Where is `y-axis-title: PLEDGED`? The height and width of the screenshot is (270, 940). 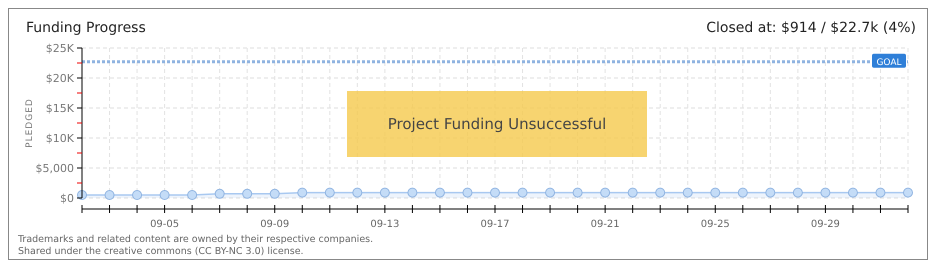 y-axis-title: PLEDGED is located at coordinates (30, 123).